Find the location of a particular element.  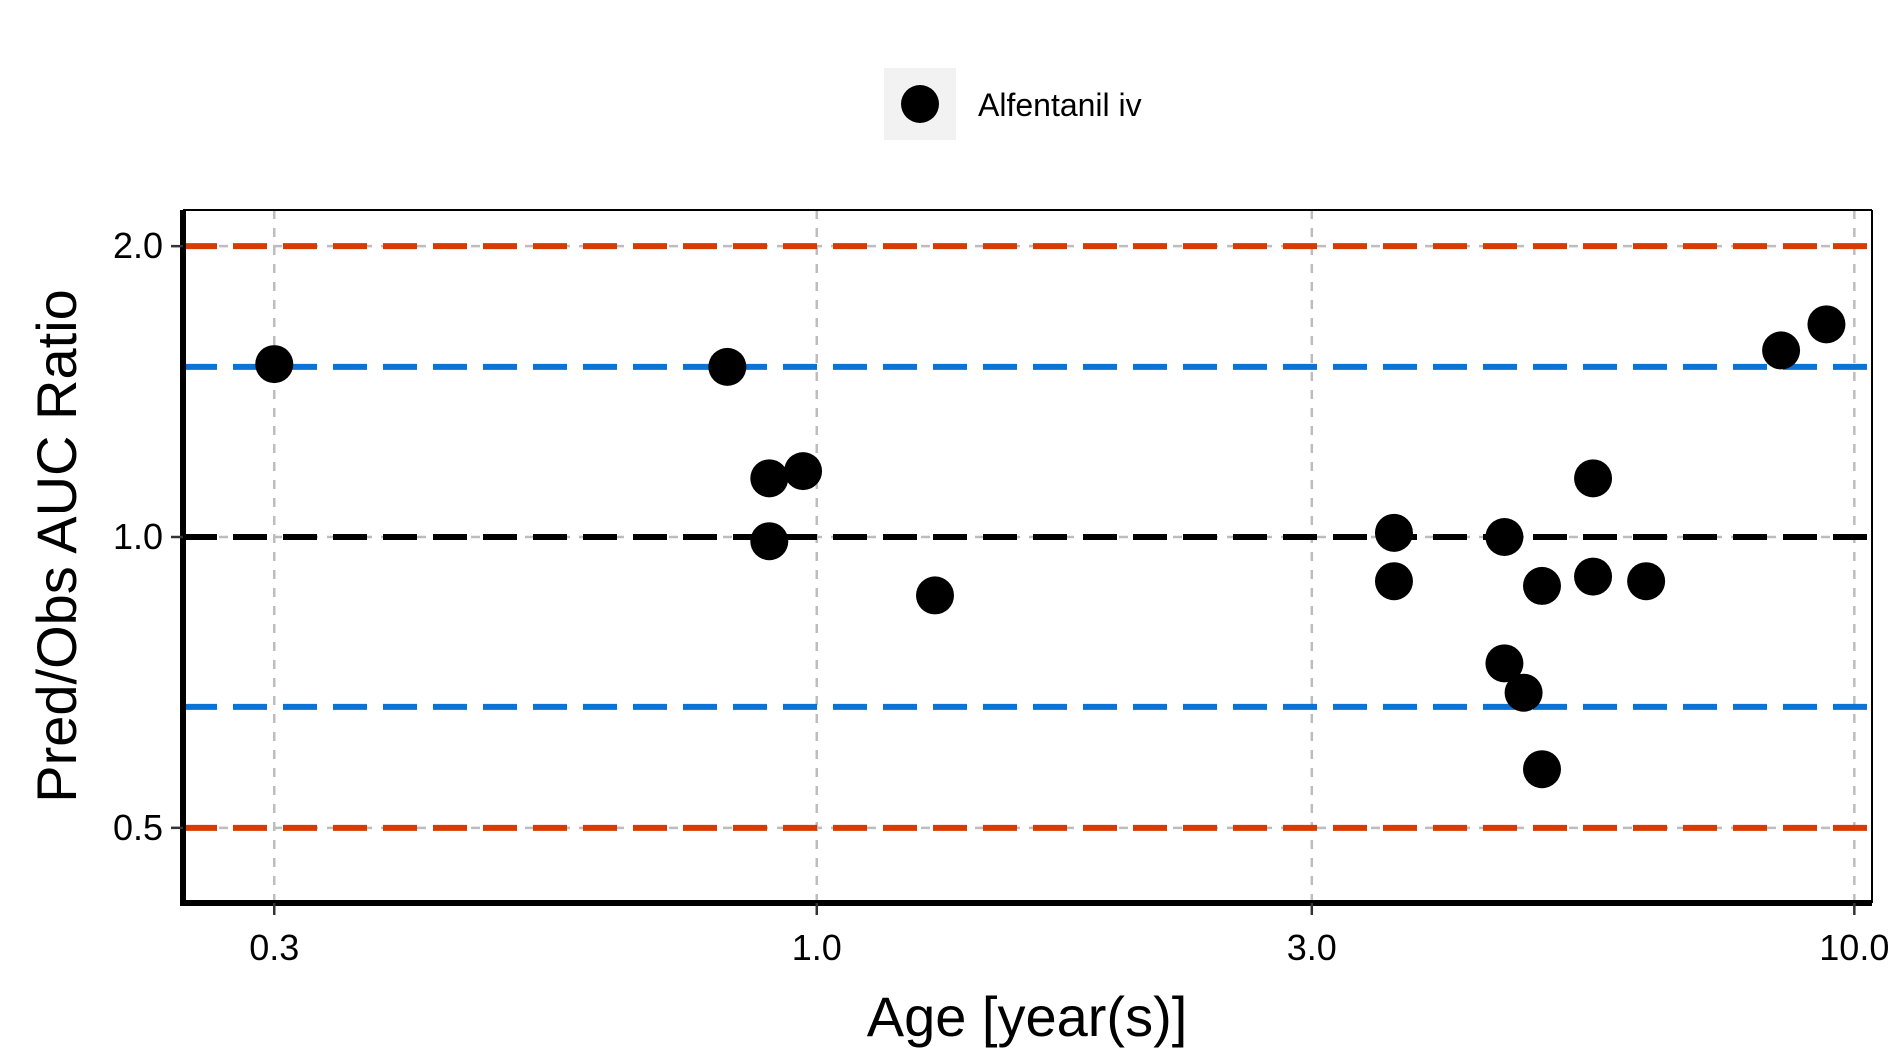

y-axis-title: Pred/Obs AUC Ratio is located at coordinates (56, 546).